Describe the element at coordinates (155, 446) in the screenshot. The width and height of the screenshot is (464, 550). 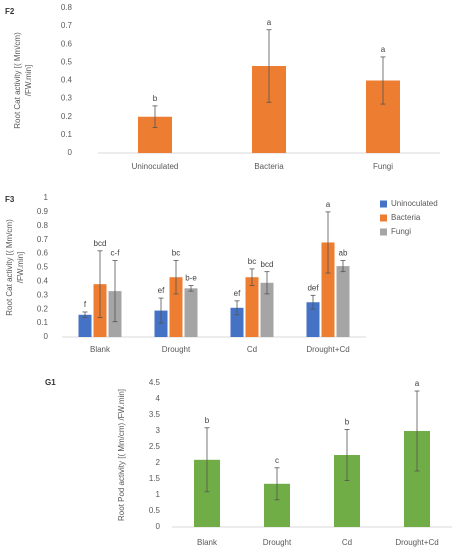
I see `y-tick-label: 2.5` at that location.